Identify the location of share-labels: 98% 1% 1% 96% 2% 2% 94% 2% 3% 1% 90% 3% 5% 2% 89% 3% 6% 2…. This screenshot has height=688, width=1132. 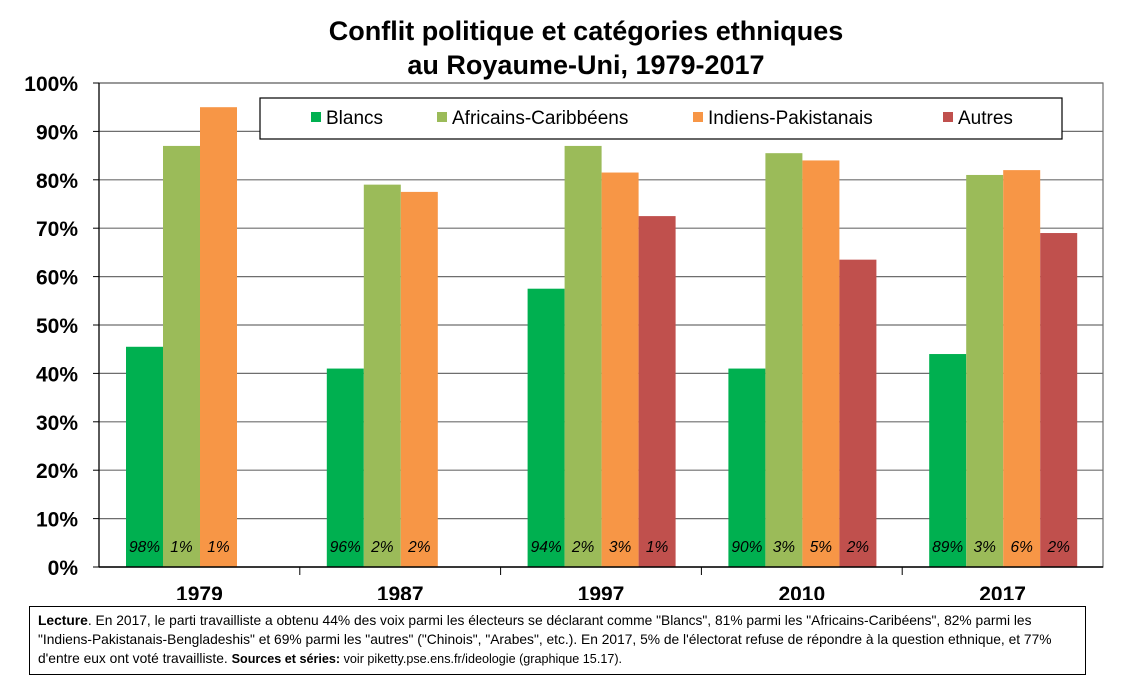
(599, 547).